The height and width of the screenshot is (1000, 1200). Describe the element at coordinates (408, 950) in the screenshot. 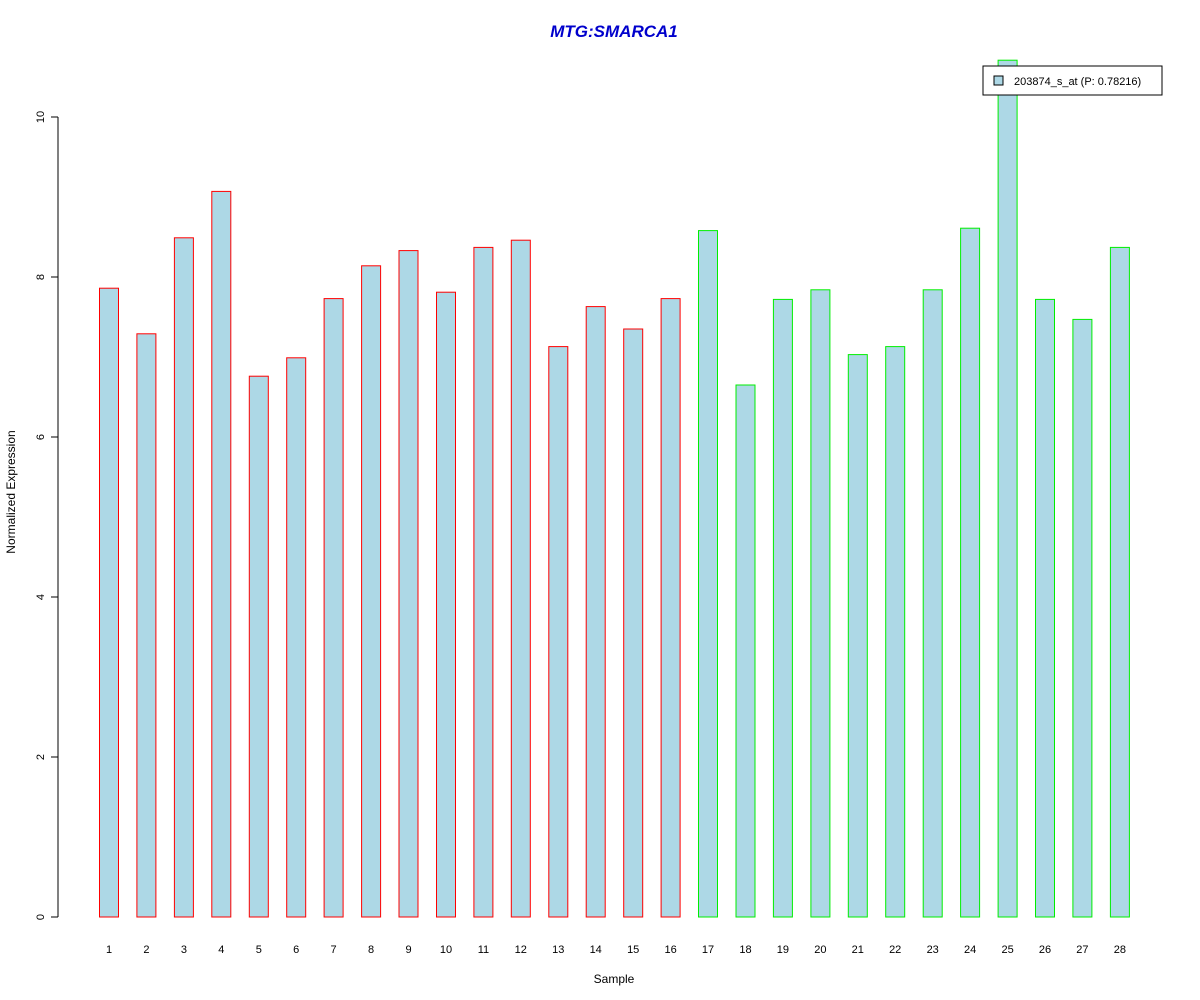

I see `x-tick-label: 9` at that location.